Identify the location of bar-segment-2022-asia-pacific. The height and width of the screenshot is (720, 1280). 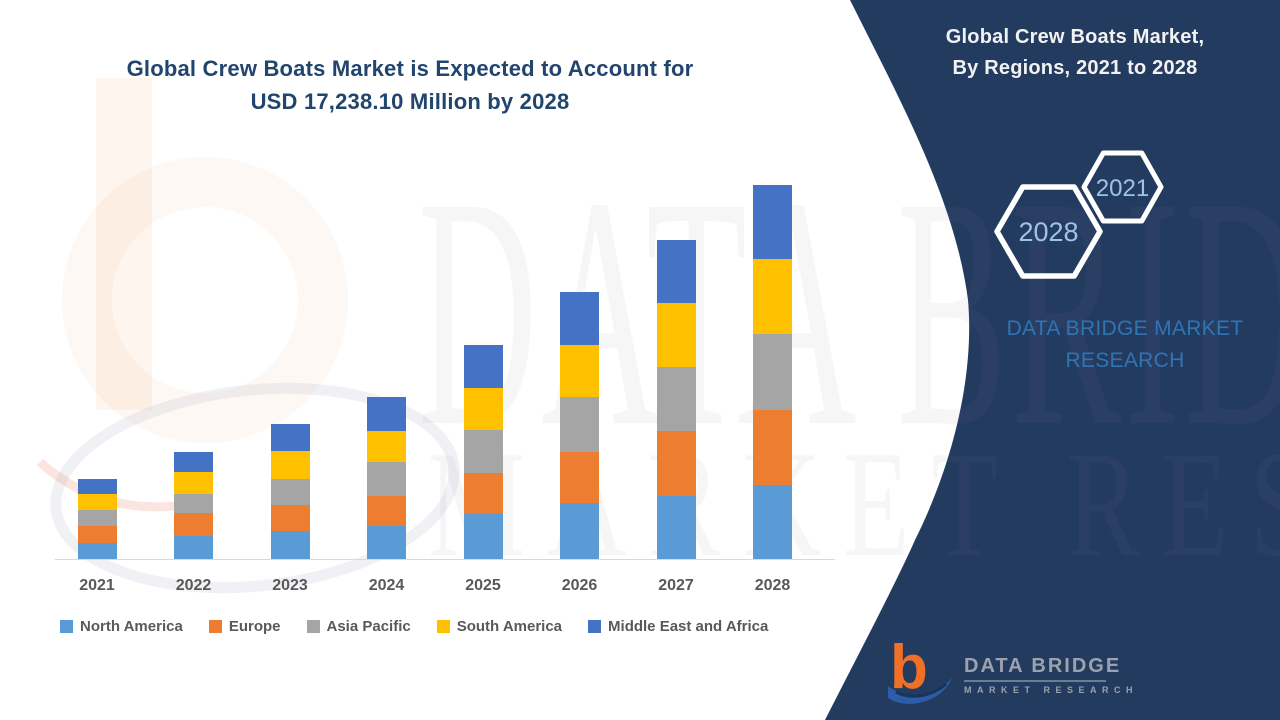
(193, 503).